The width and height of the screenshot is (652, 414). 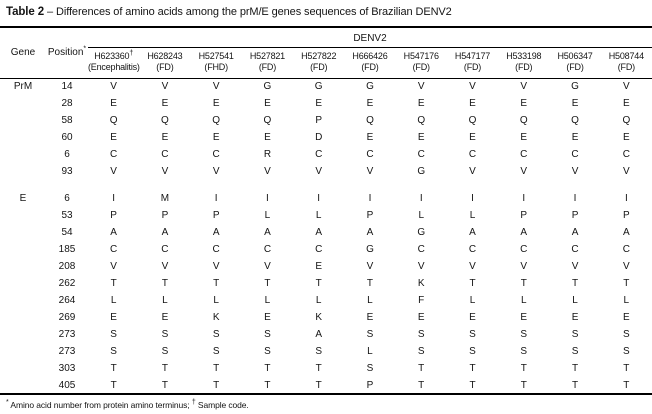 What do you see at coordinates (524, 55) in the screenshot?
I see `sample-id: H533198` at bounding box center [524, 55].